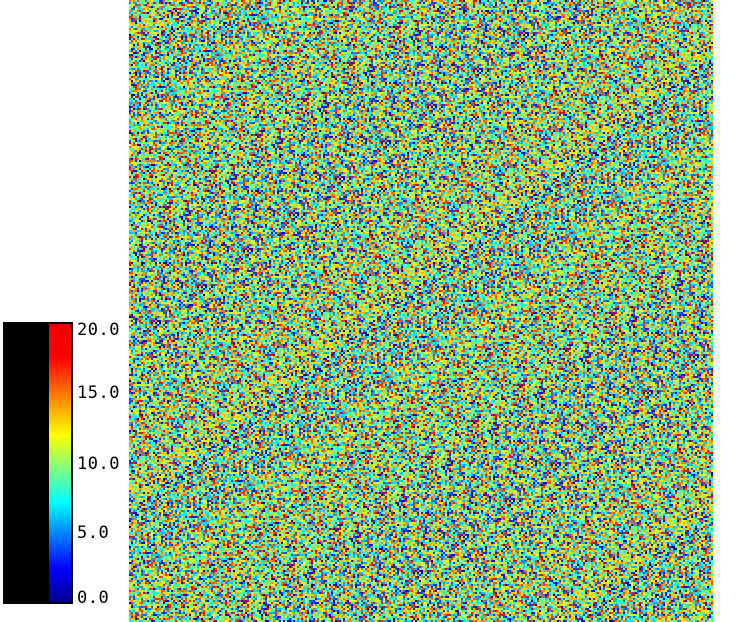 Image resolution: width=741 pixels, height=622 pixels. Describe the element at coordinates (98, 464) in the screenshot. I see `colorbar-tick-label: 10.0` at that location.